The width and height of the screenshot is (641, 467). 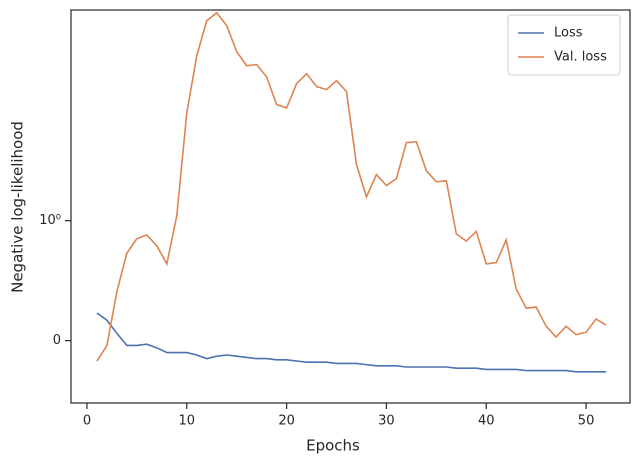 What do you see at coordinates (568, 33) in the screenshot?
I see `legend-label: Loss` at bounding box center [568, 33].